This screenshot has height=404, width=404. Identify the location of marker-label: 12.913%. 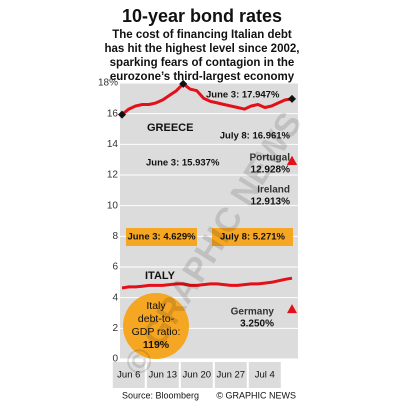
(271, 202).